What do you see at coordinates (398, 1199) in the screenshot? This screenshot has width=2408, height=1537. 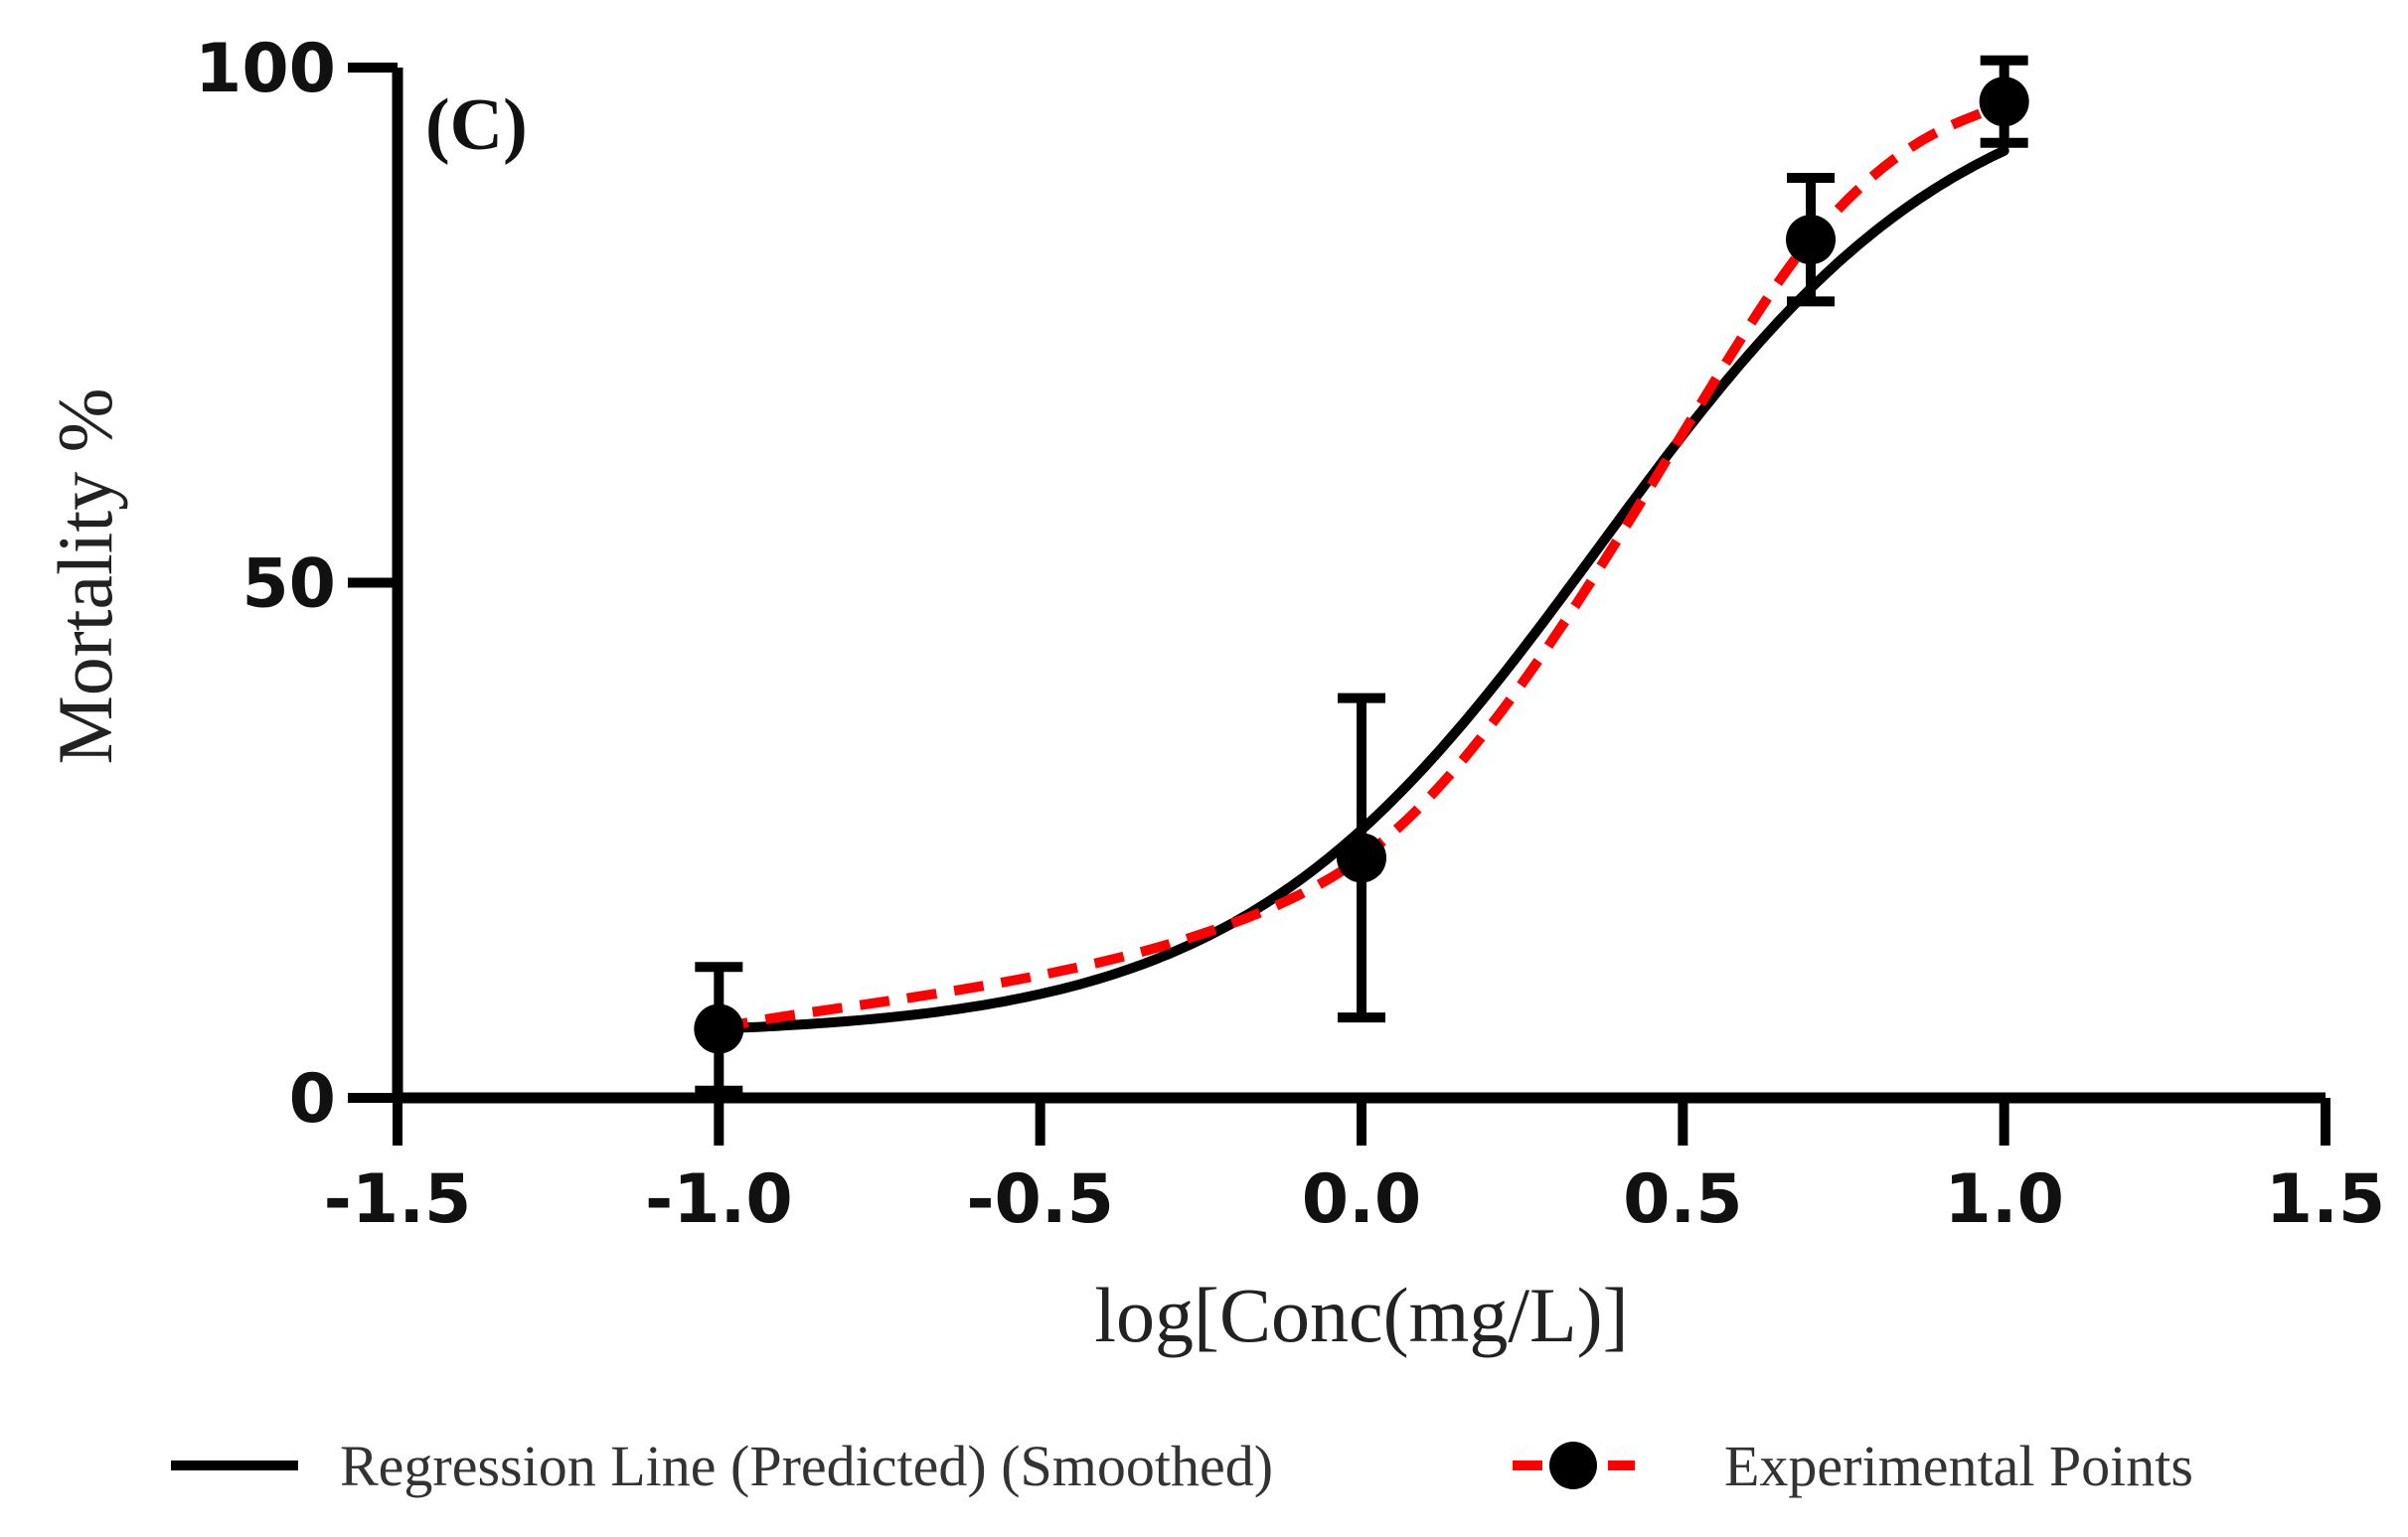 I see `x-tick-label: -1.5` at bounding box center [398, 1199].